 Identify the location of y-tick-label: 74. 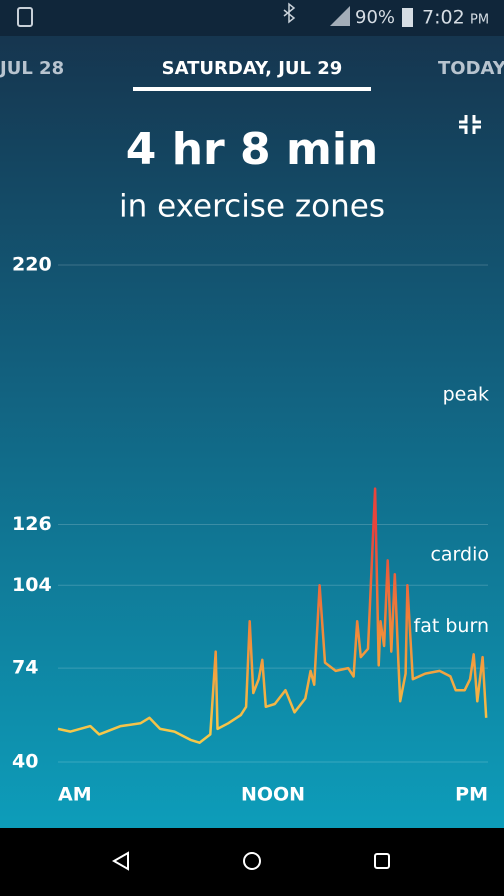
(25, 668).